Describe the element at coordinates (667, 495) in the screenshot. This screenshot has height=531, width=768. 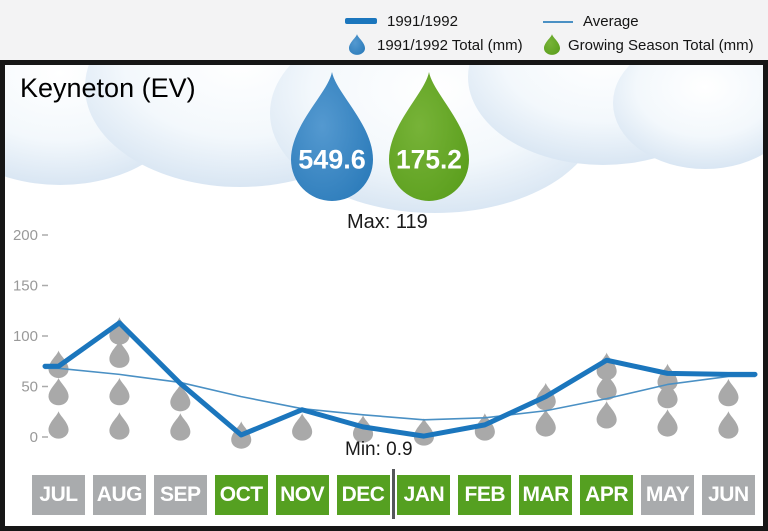
I see `month-button-may: MAY` at that location.